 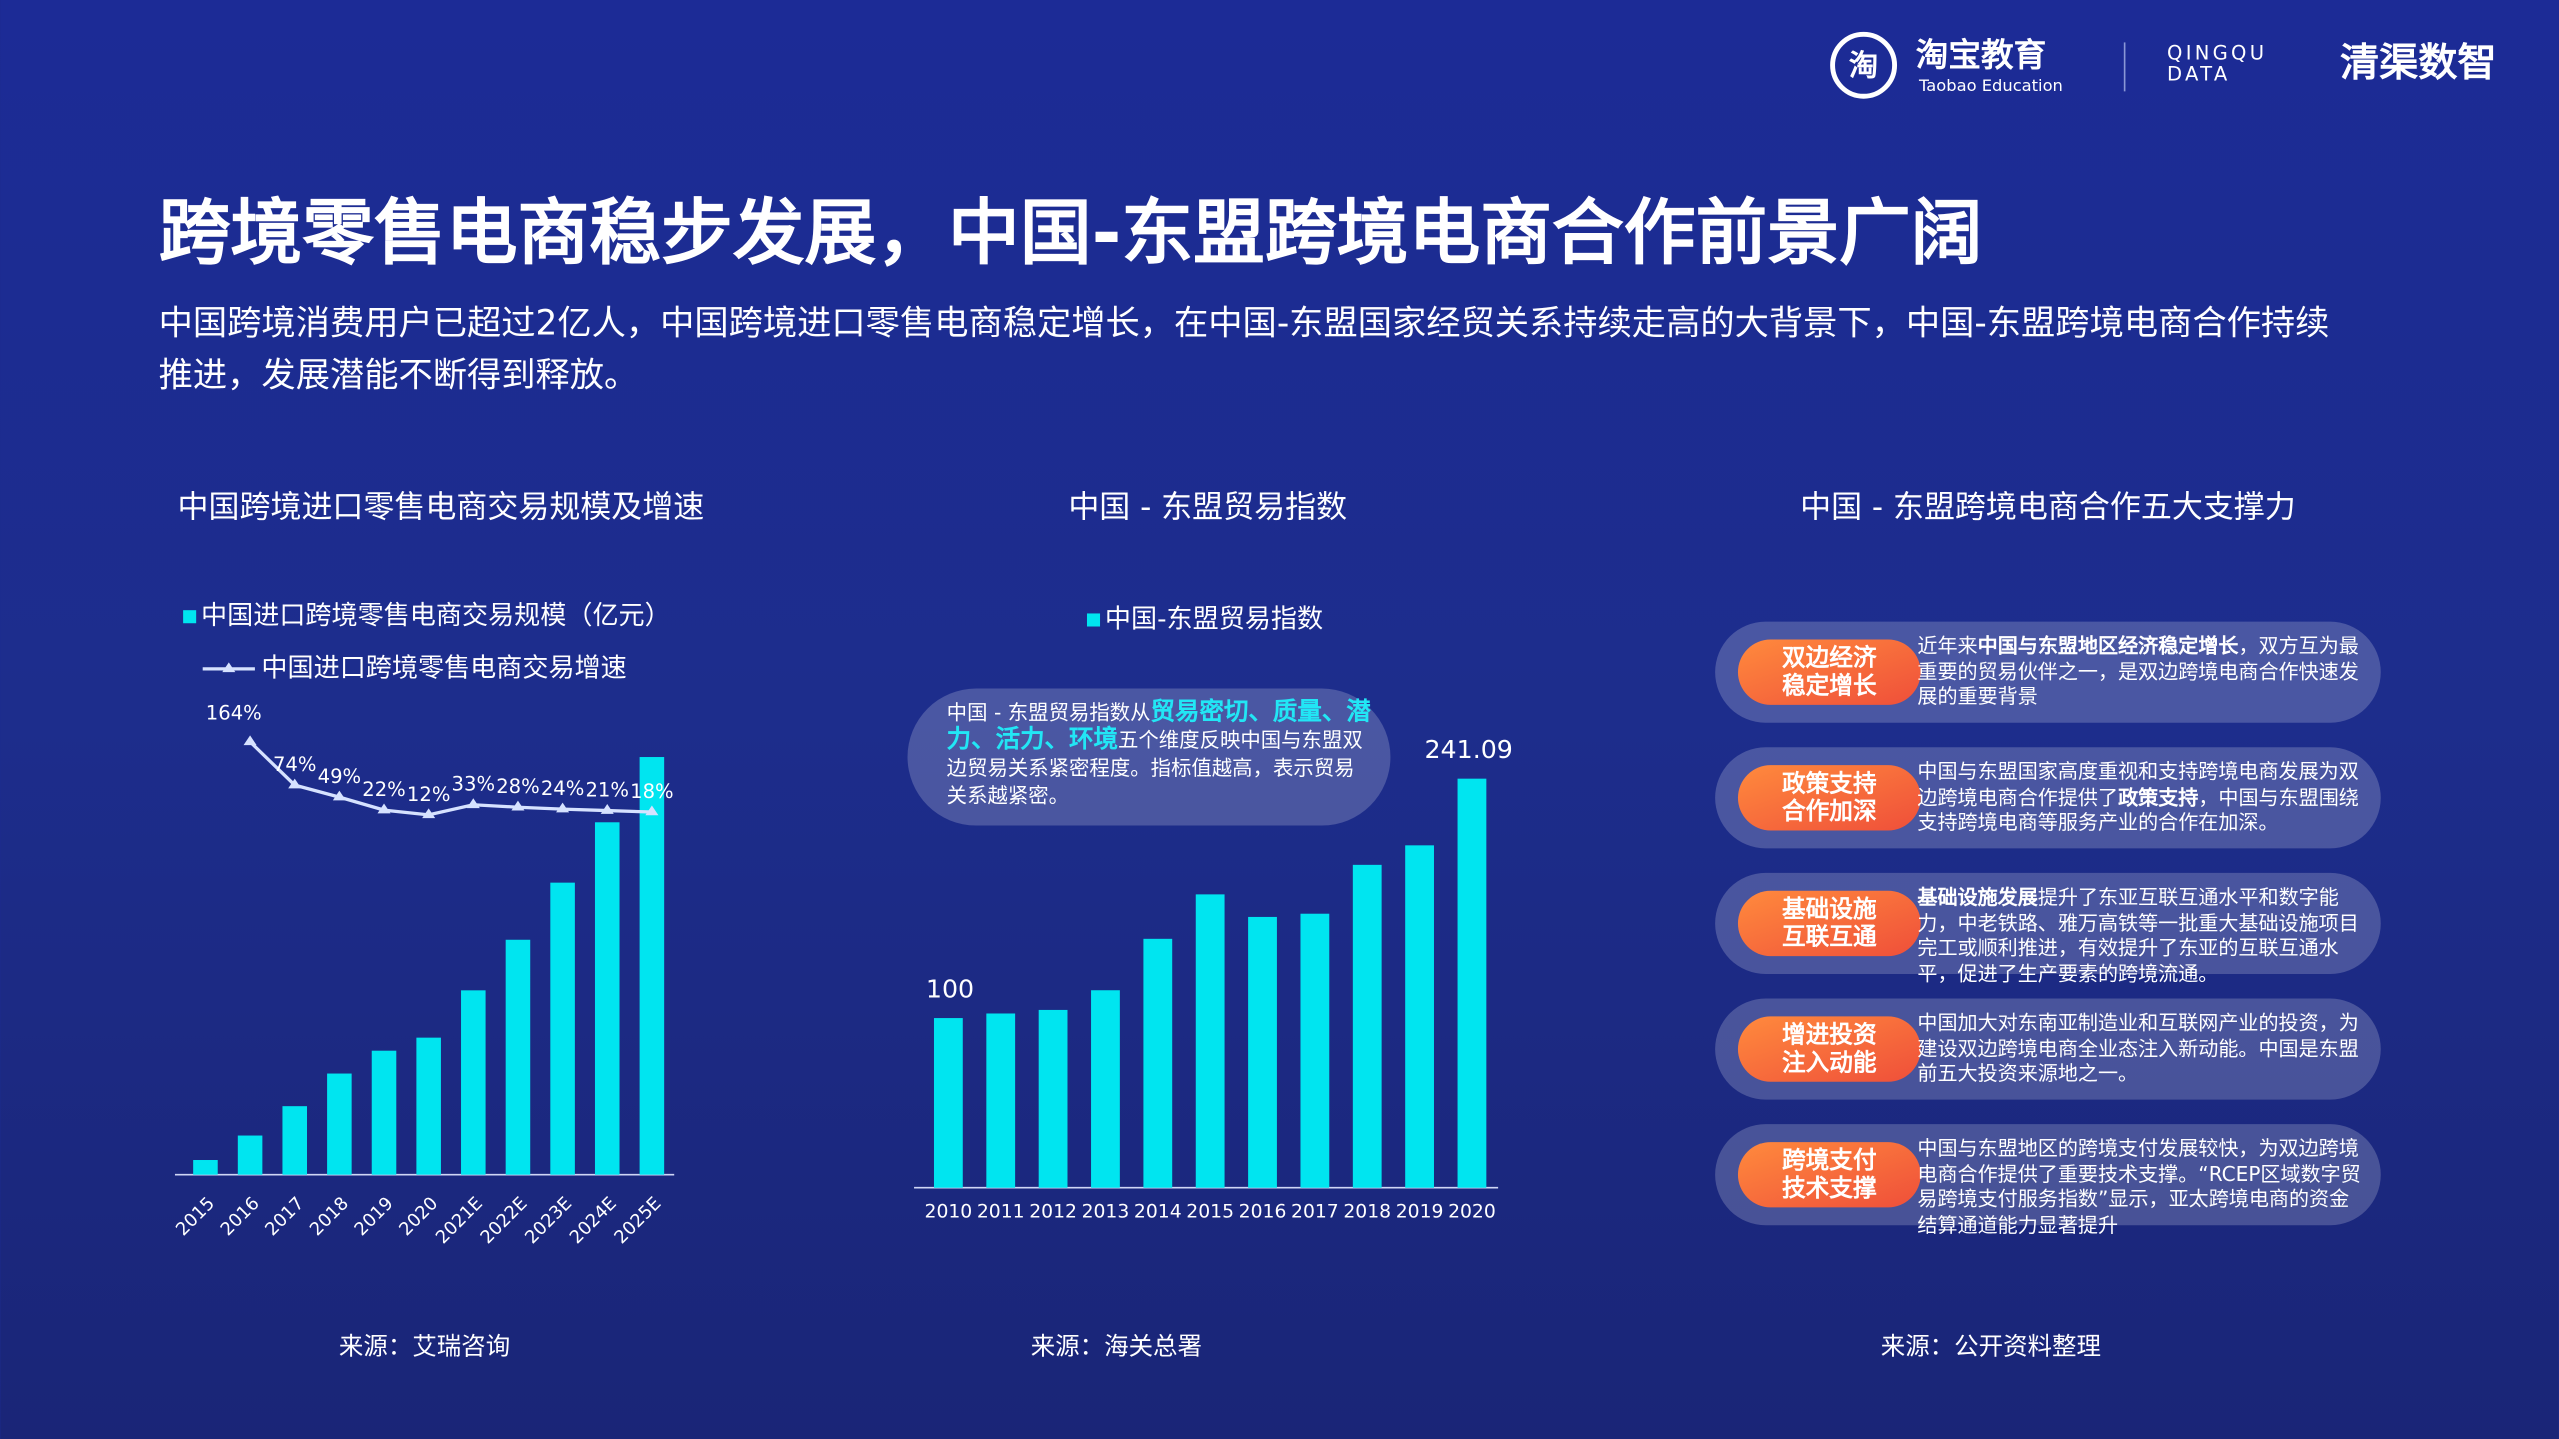 What do you see at coordinates (651, 791) in the screenshot?
I see `data-label: 18%` at bounding box center [651, 791].